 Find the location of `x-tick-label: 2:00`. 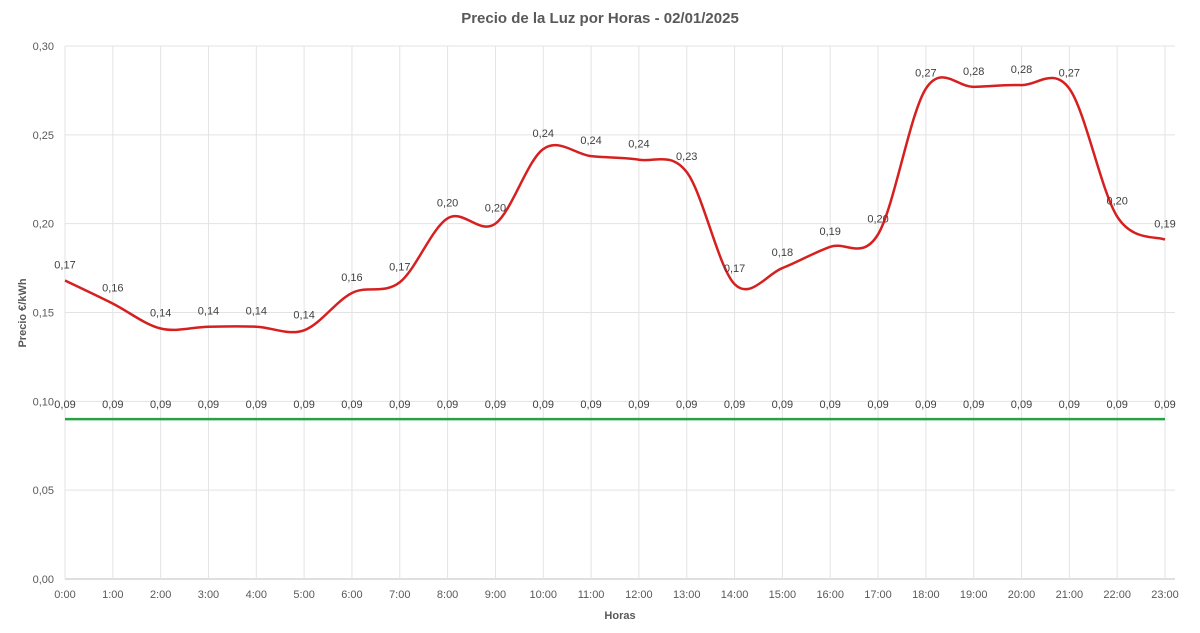

x-tick-label: 2:00 is located at coordinates (160, 595).